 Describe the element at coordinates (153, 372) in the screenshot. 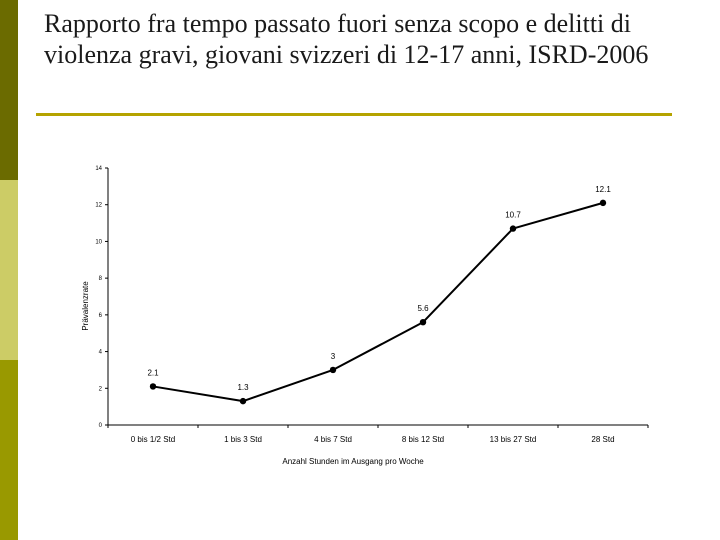

I see `data-label: 2.1` at that location.